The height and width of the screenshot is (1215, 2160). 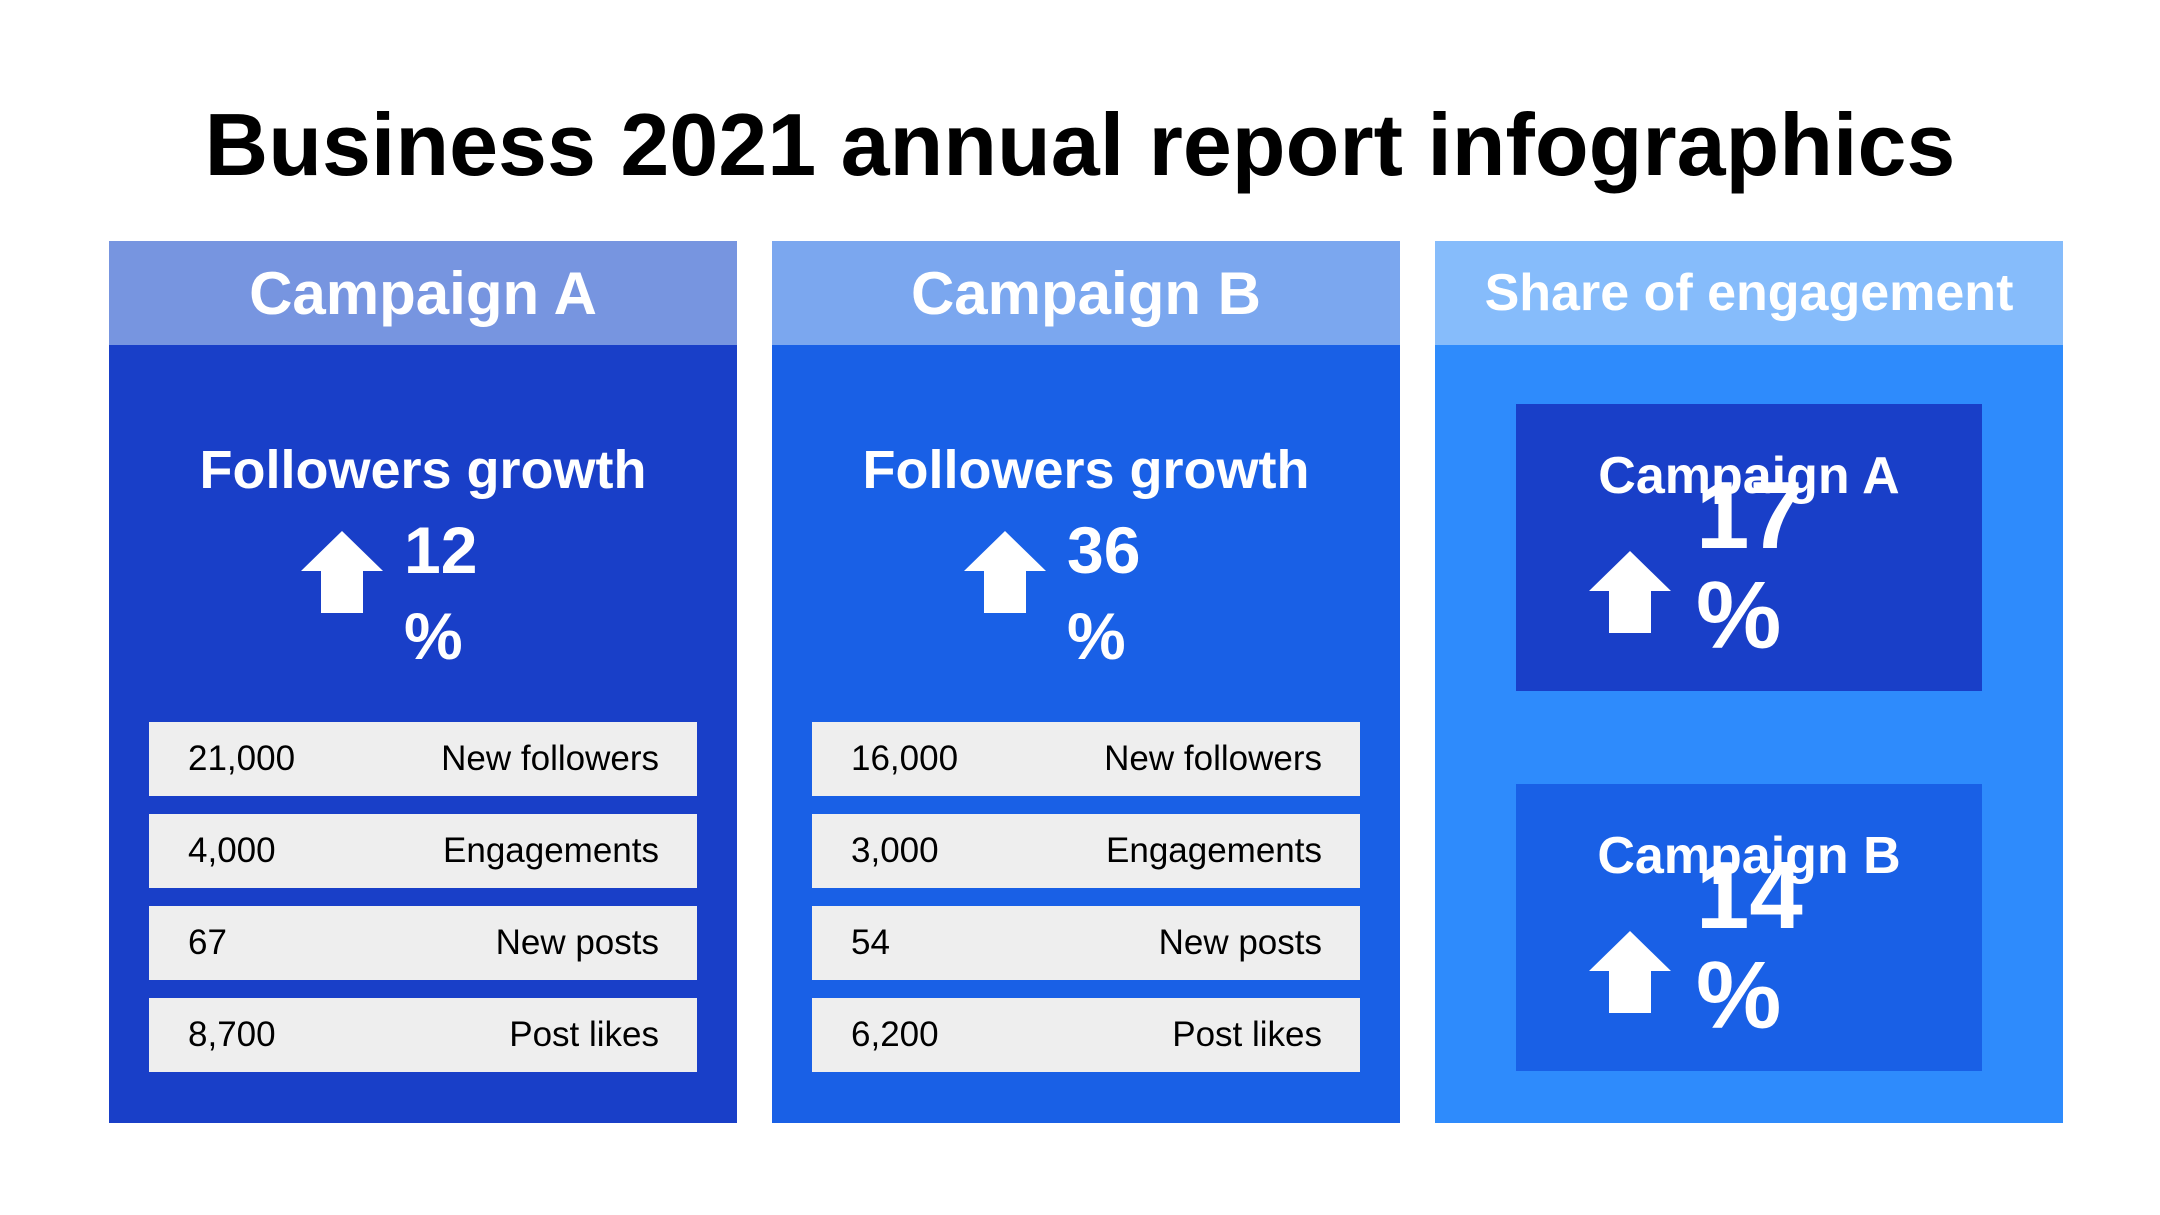 What do you see at coordinates (423, 943) in the screenshot?
I see `stat-row-new-posts: 67 New posts` at bounding box center [423, 943].